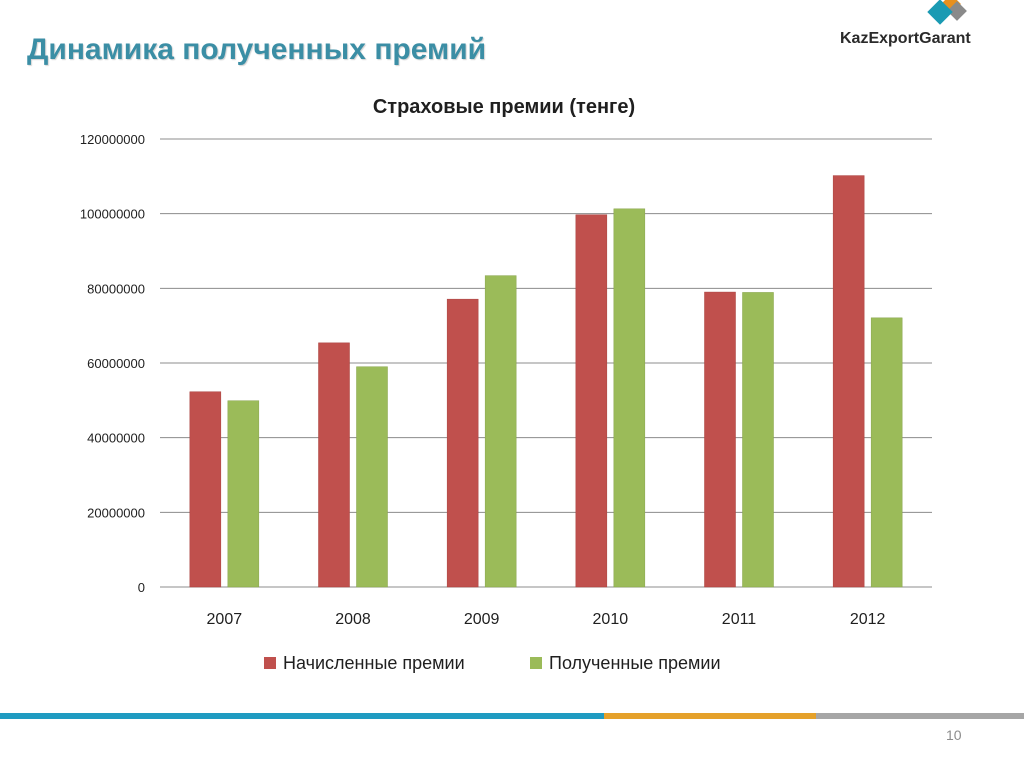 The height and width of the screenshot is (768, 1024). I want to click on slide-title: Динамика полученных премий, so click(257, 49).